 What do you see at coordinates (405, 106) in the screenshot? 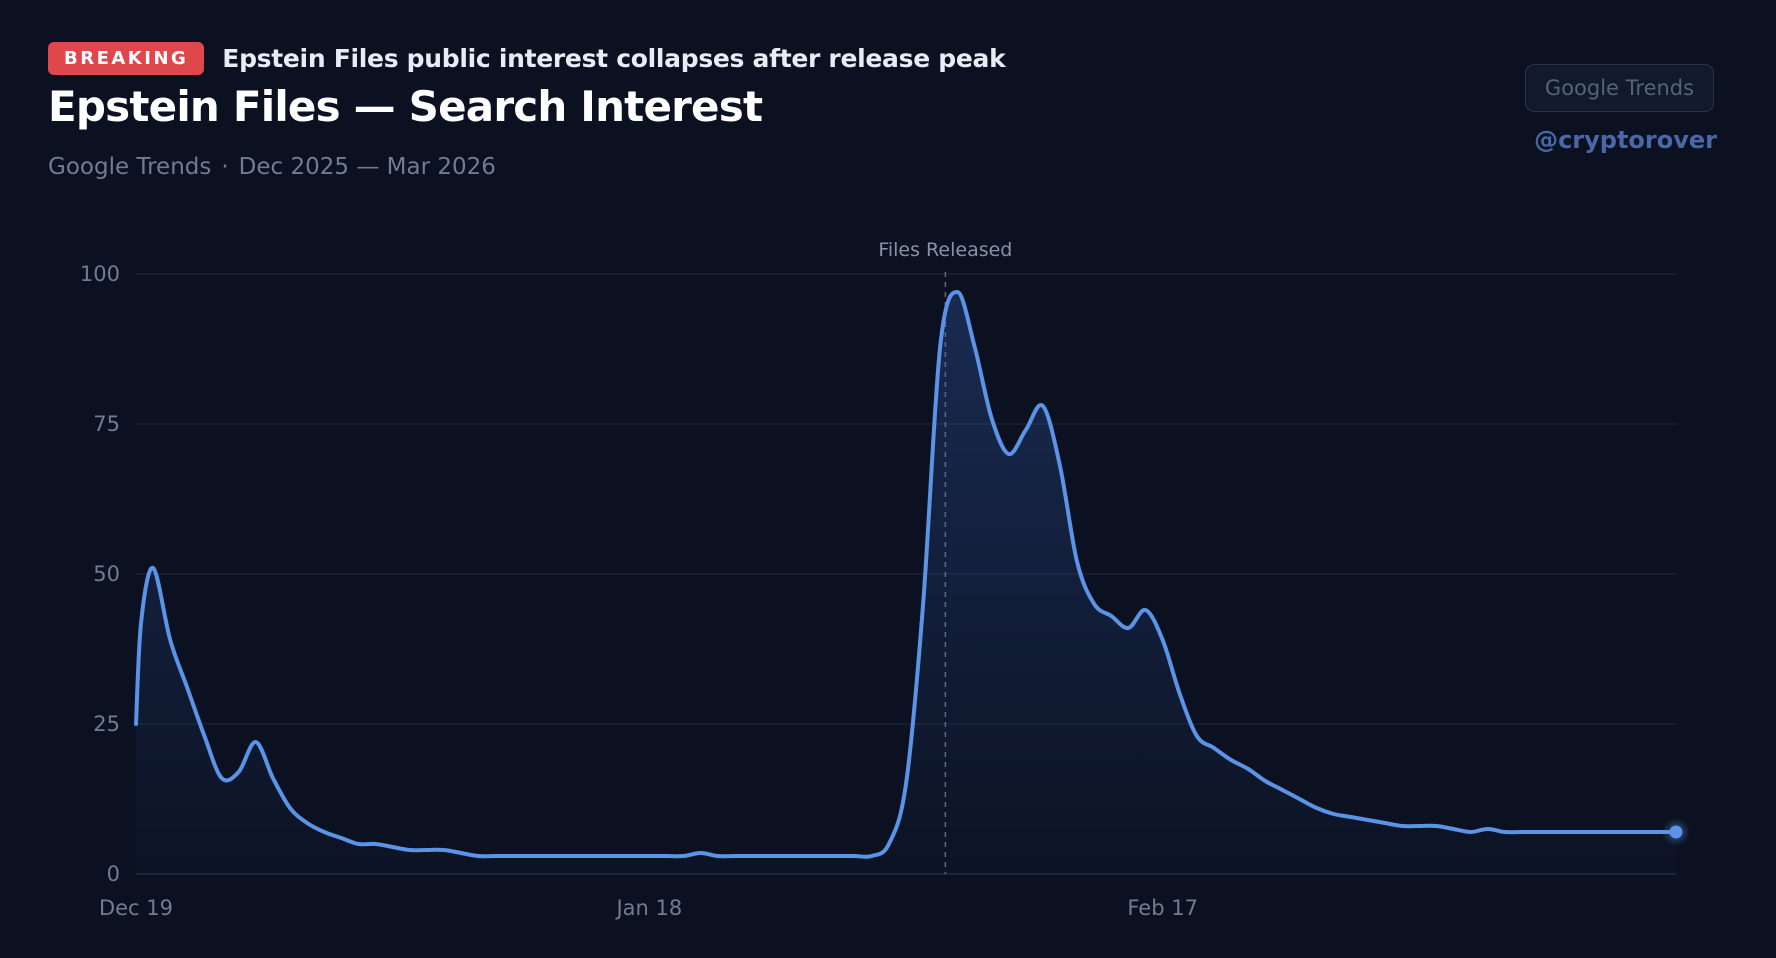
I see `chart-title: Epstein Files — Search Interest` at bounding box center [405, 106].